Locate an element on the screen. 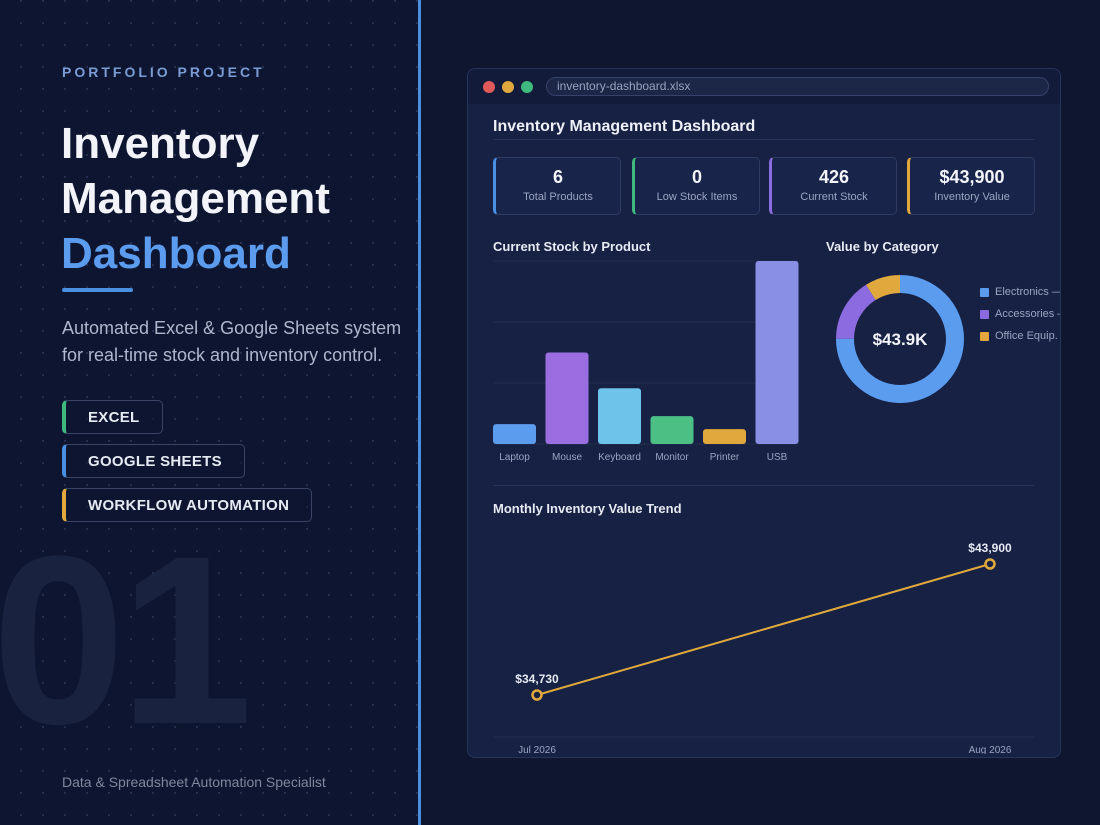 The height and width of the screenshot is (825, 1100). kpi-value: 6 is located at coordinates (557, 177).